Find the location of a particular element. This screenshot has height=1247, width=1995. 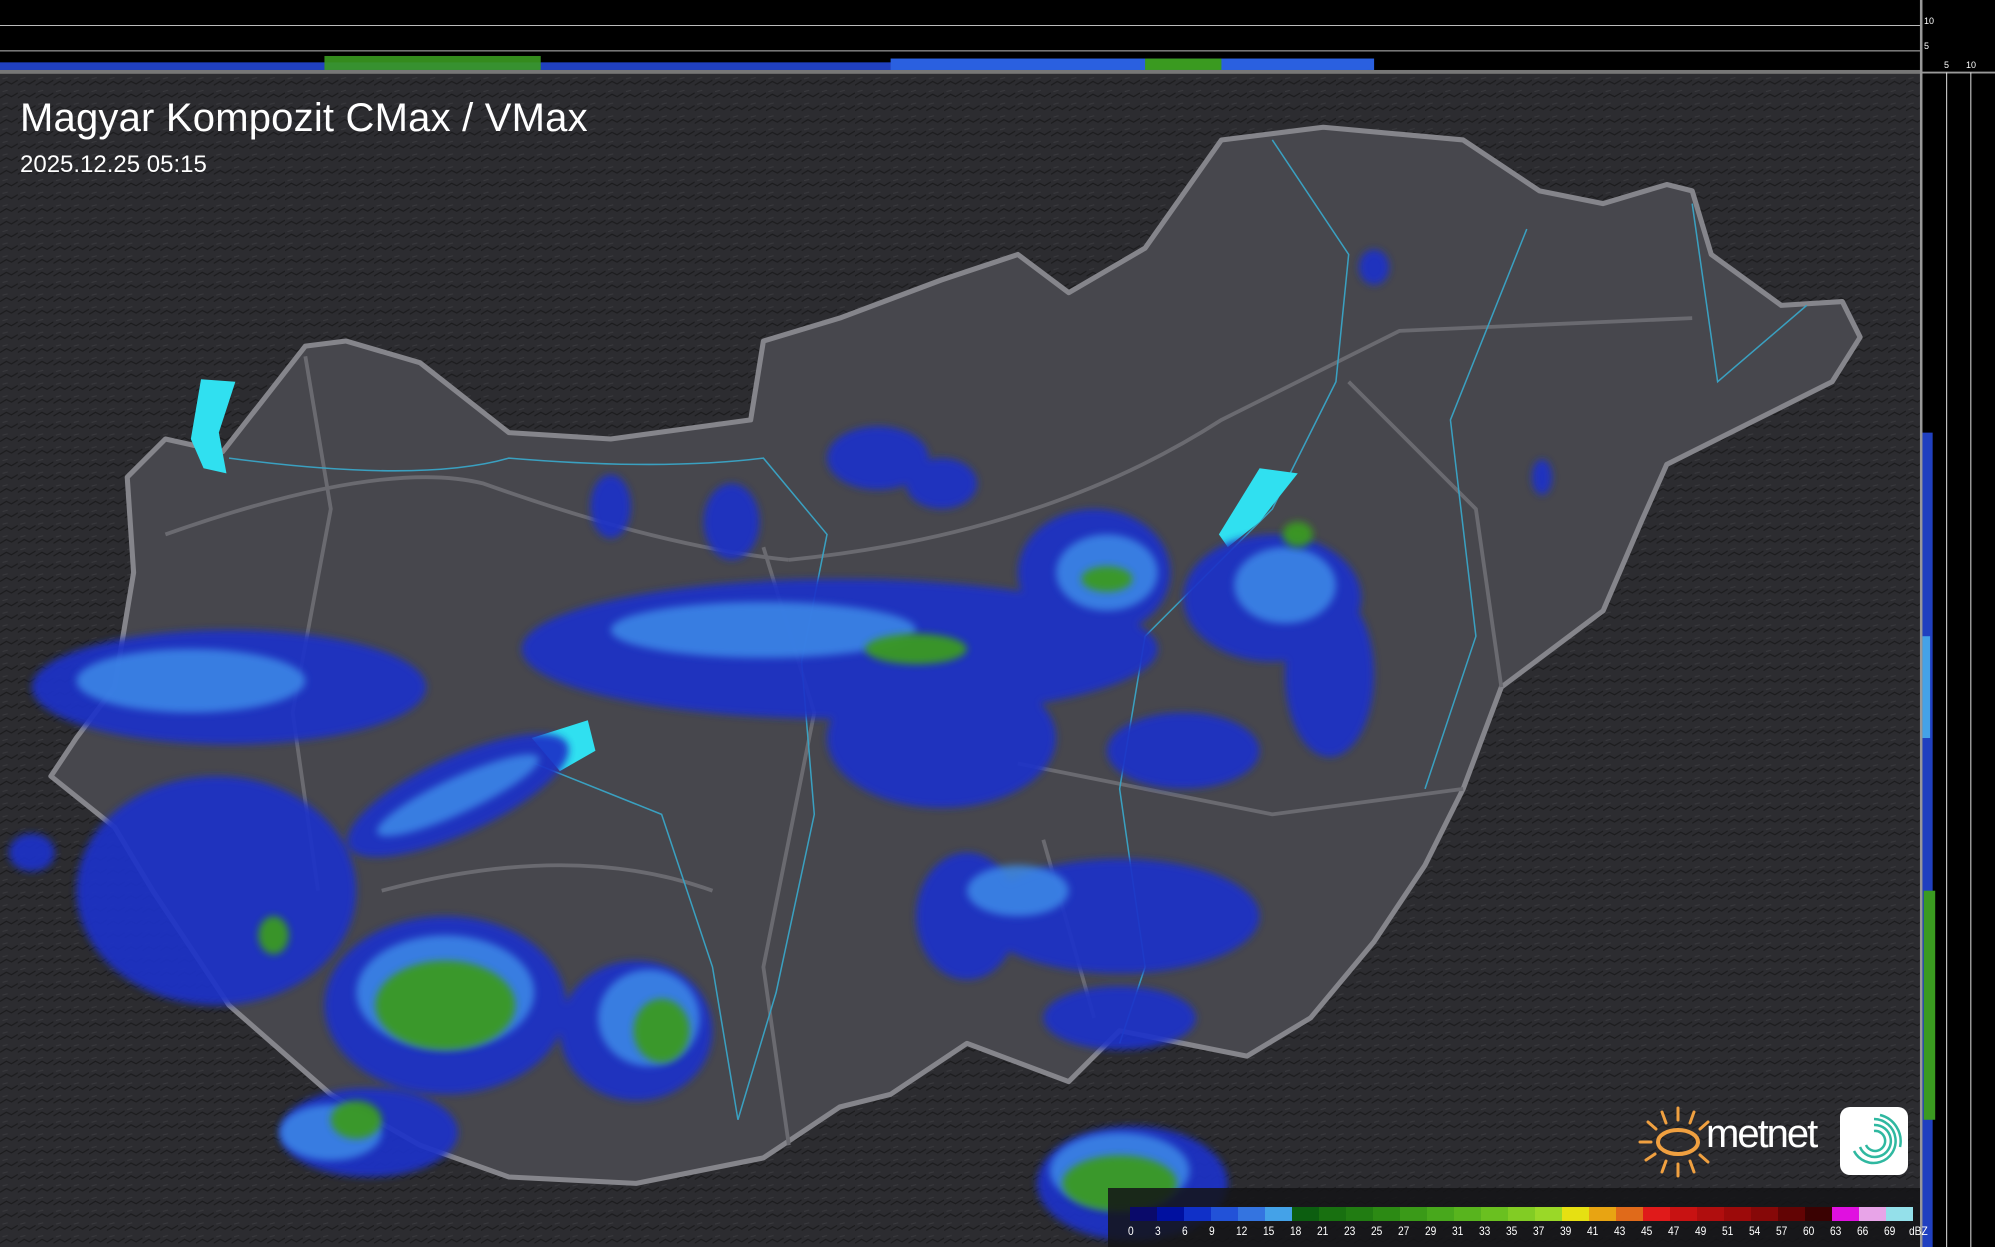

right-strip-tick-10: 10 is located at coordinates (1971, 65).